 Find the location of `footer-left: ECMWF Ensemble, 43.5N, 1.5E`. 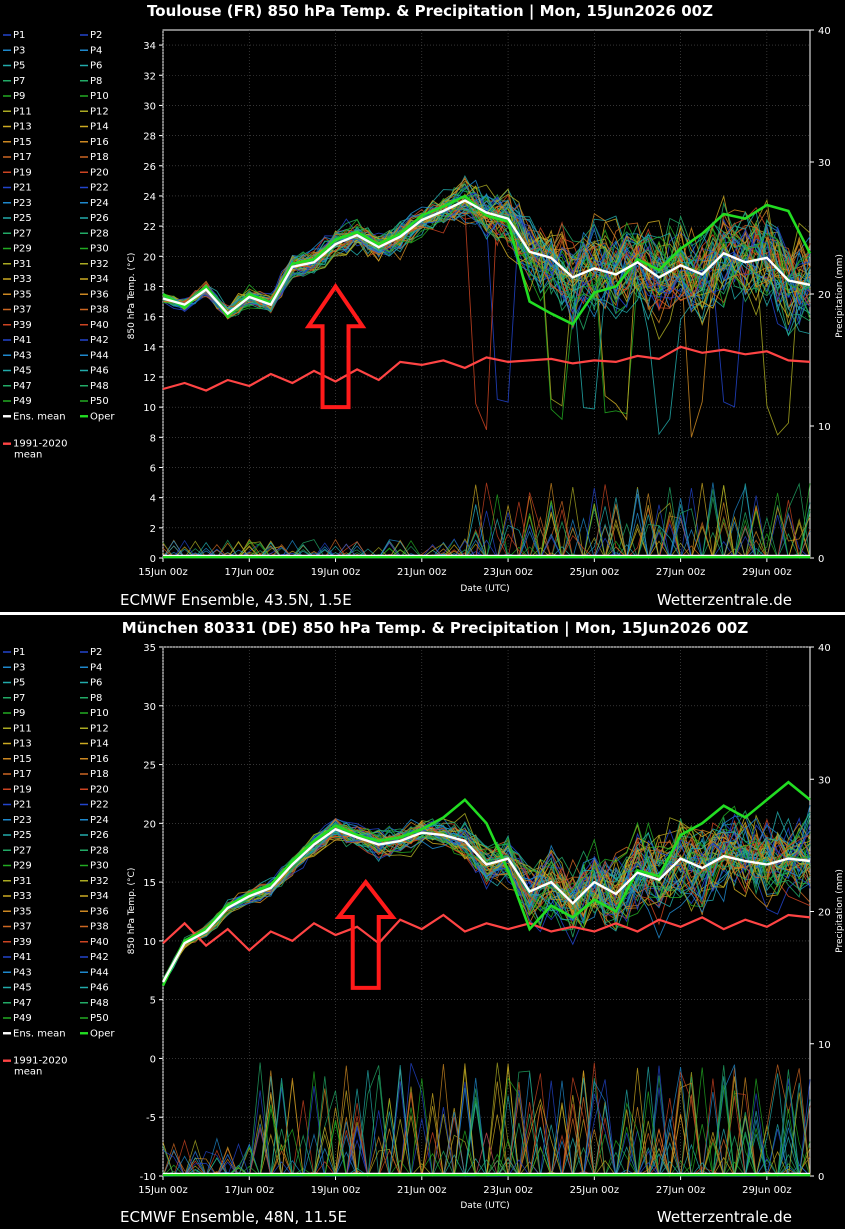

footer-left: ECMWF Ensemble, 43.5N, 1.5E is located at coordinates (236, 600).